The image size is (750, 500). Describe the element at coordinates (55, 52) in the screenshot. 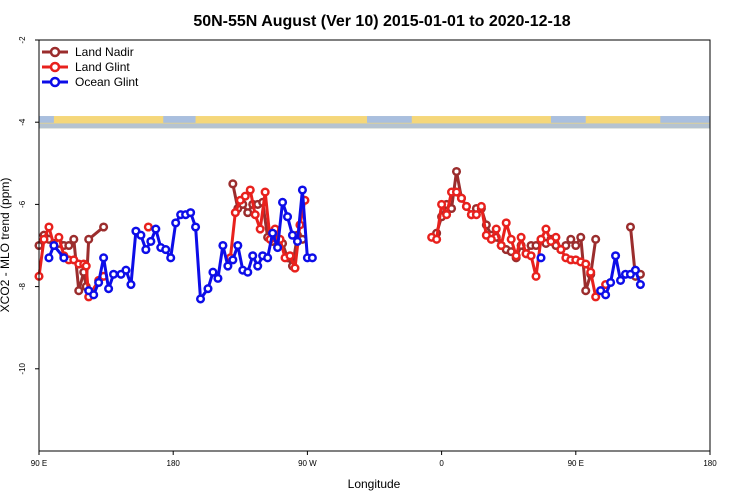

I see `legend-marker` at that location.